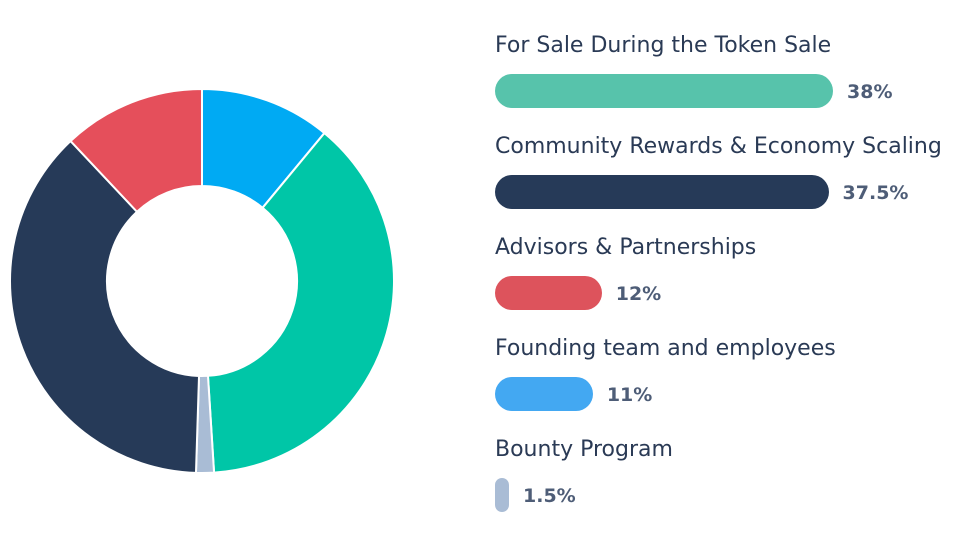  What do you see at coordinates (718, 146) in the screenshot?
I see `legend-label-1: Community Rewards & Economy Scaling` at bounding box center [718, 146].